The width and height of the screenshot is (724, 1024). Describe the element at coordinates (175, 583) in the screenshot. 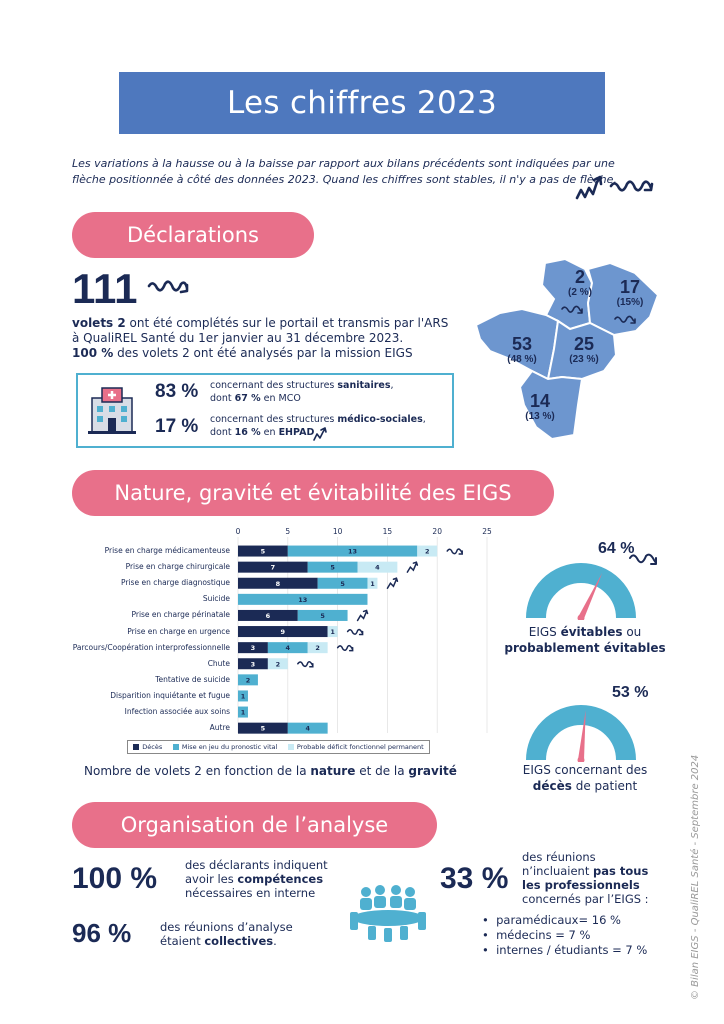

I see `category-label: Prise en charge diagnostique` at that location.